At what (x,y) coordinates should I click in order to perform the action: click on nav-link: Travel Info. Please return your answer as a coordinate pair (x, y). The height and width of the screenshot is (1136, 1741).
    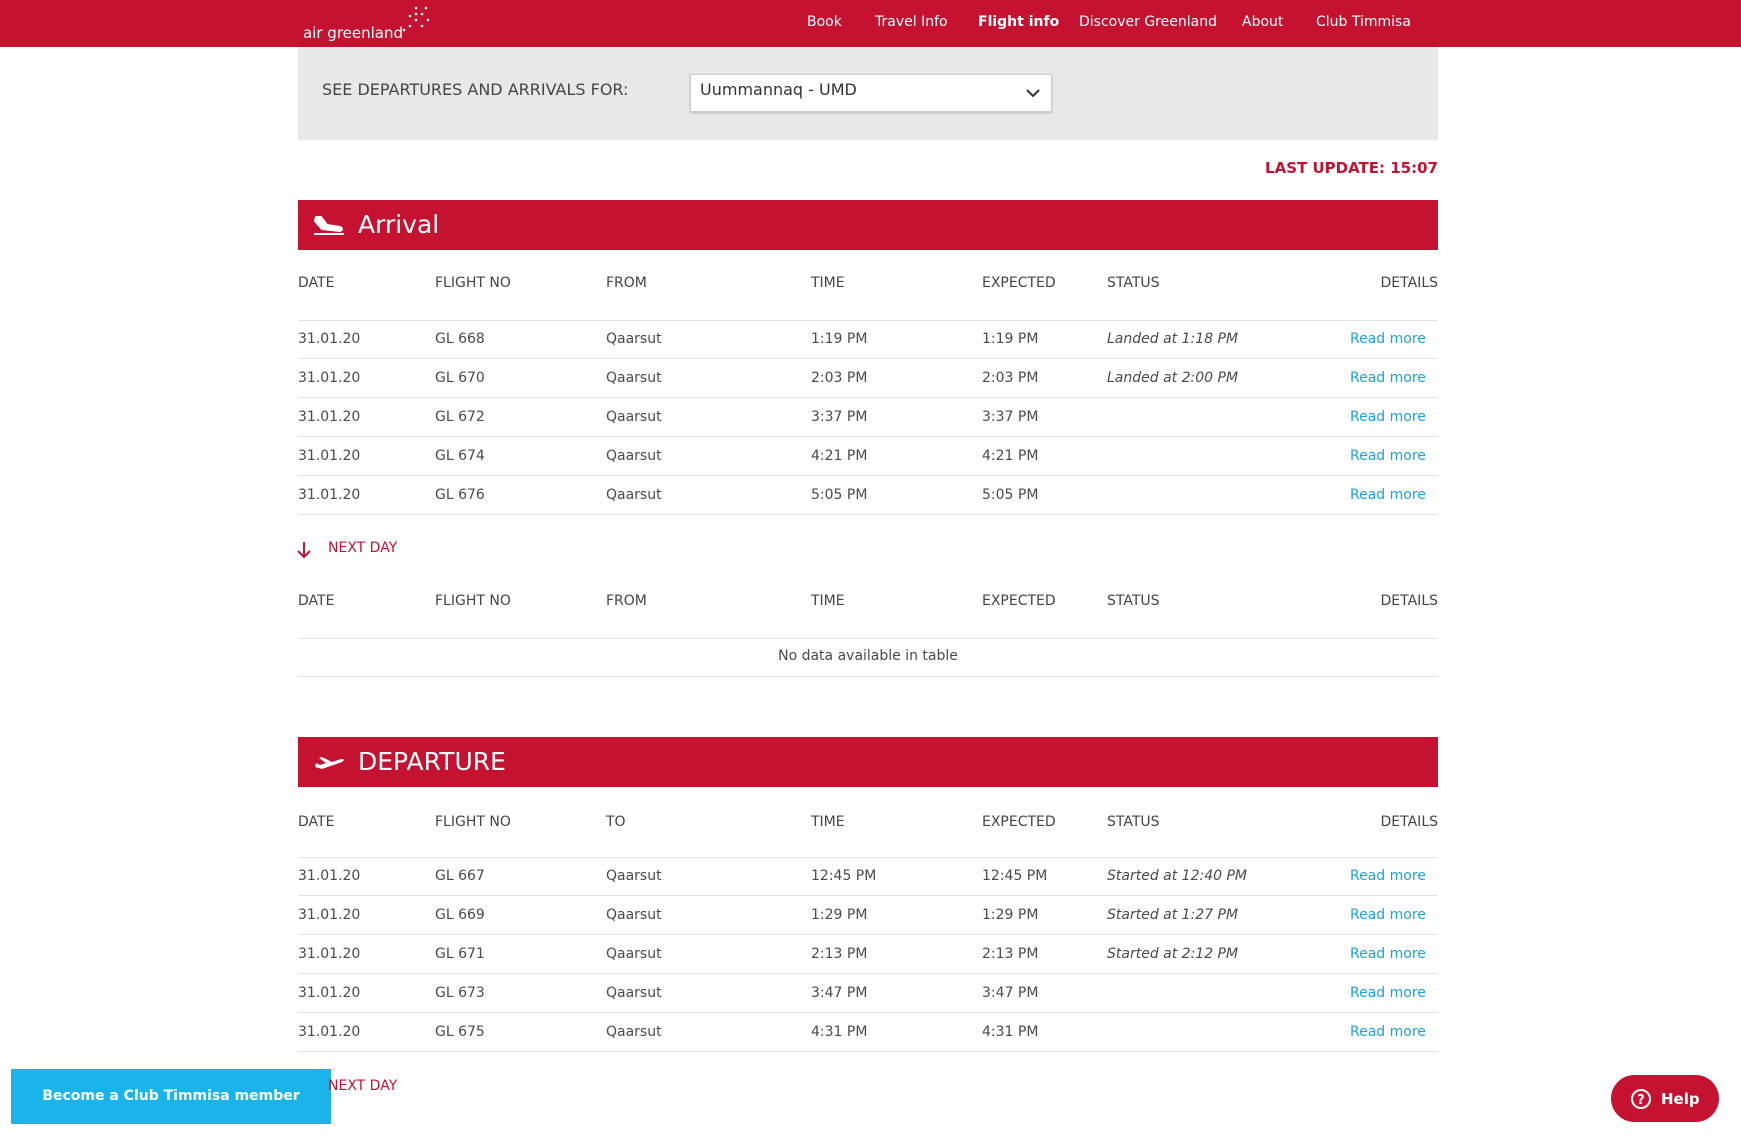
    Looking at the image, I should click on (911, 22).